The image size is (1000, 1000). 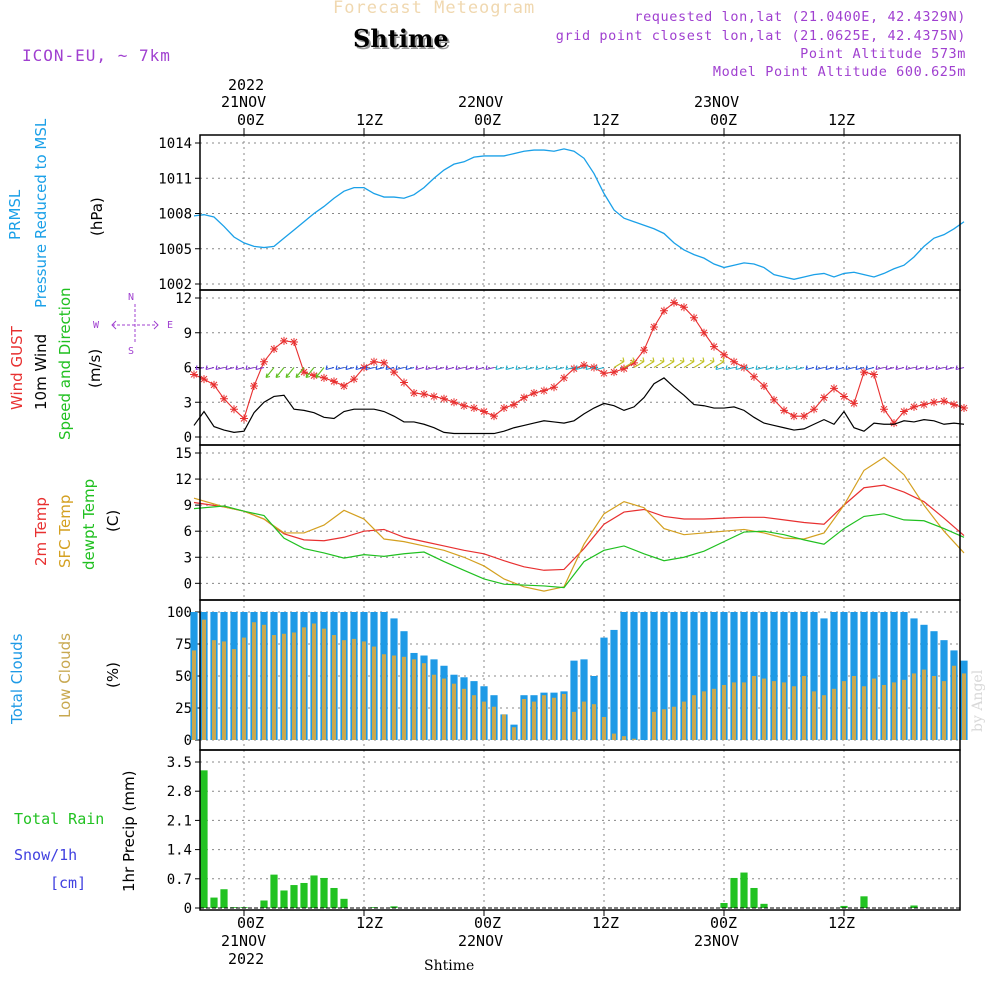 What do you see at coordinates (41, 531) in the screenshot?
I see `temp2m-label: 2m Temp` at bounding box center [41, 531].